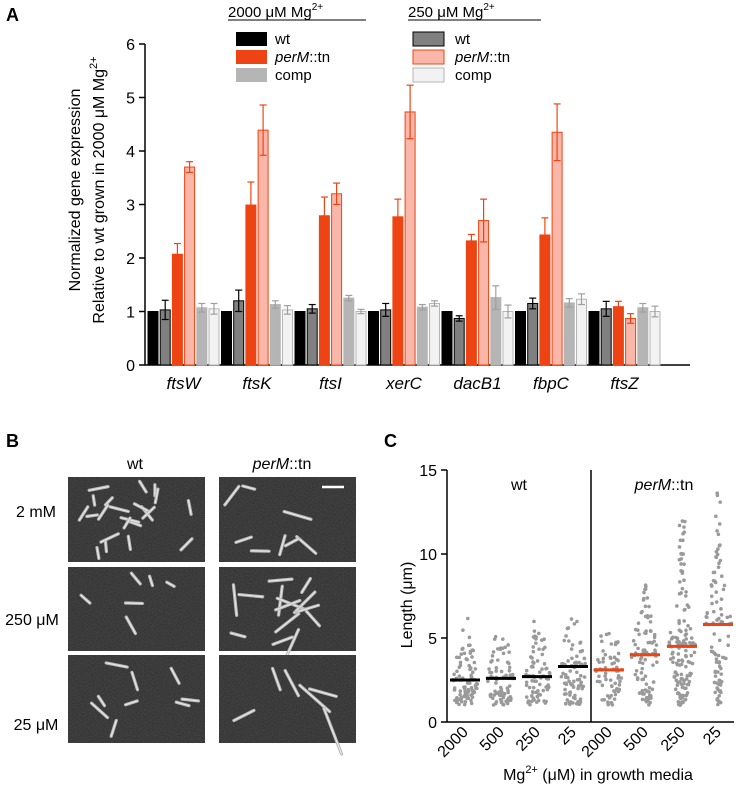 The image size is (743, 800). Describe the element at coordinates (36, 512) in the screenshot. I see `panel-b-row-label-1: 2 mM` at that location.